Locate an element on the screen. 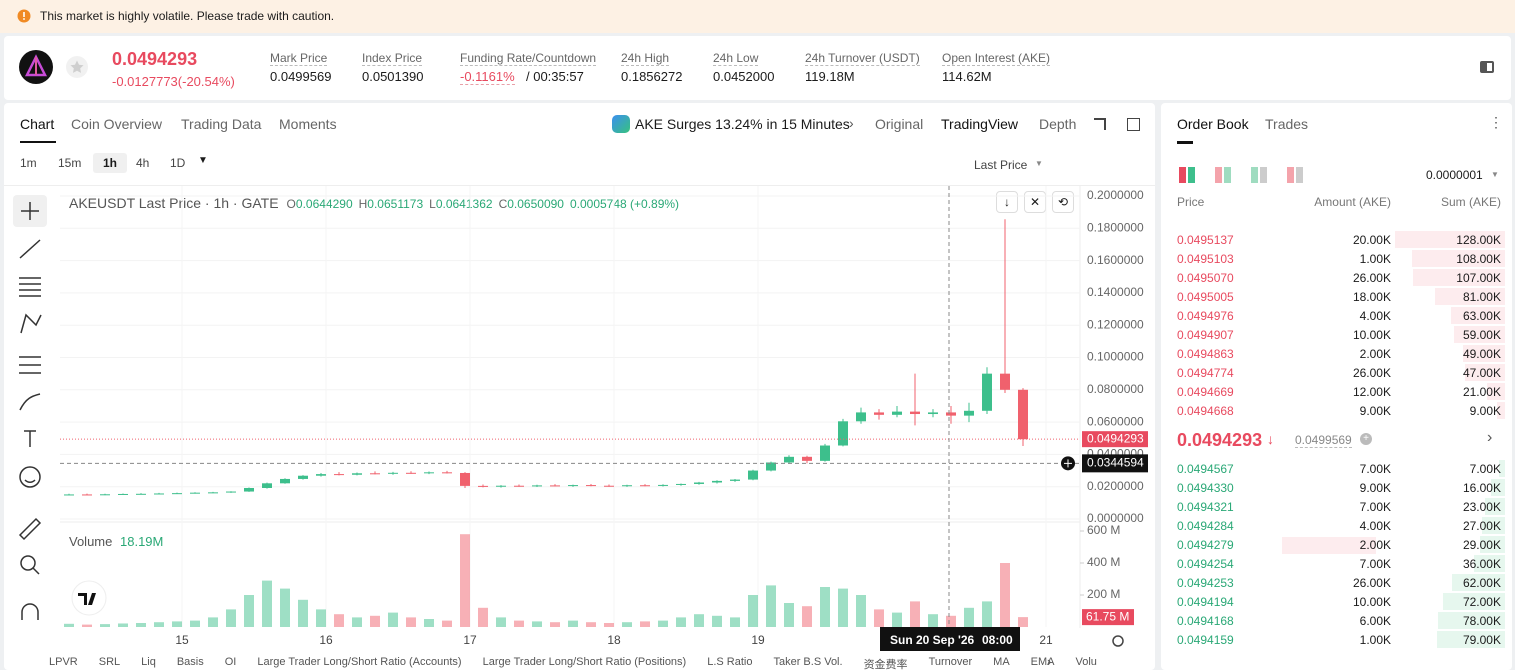 The image size is (1515, 670). indicator-item: OI is located at coordinates (230, 662).